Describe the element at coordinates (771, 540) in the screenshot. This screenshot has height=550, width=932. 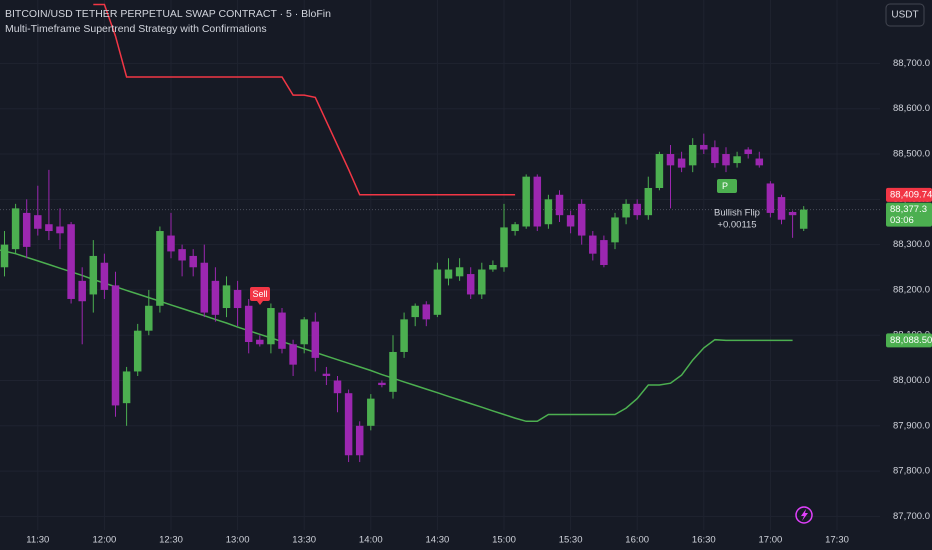
I see `x-tick-label: 17:00` at that location.